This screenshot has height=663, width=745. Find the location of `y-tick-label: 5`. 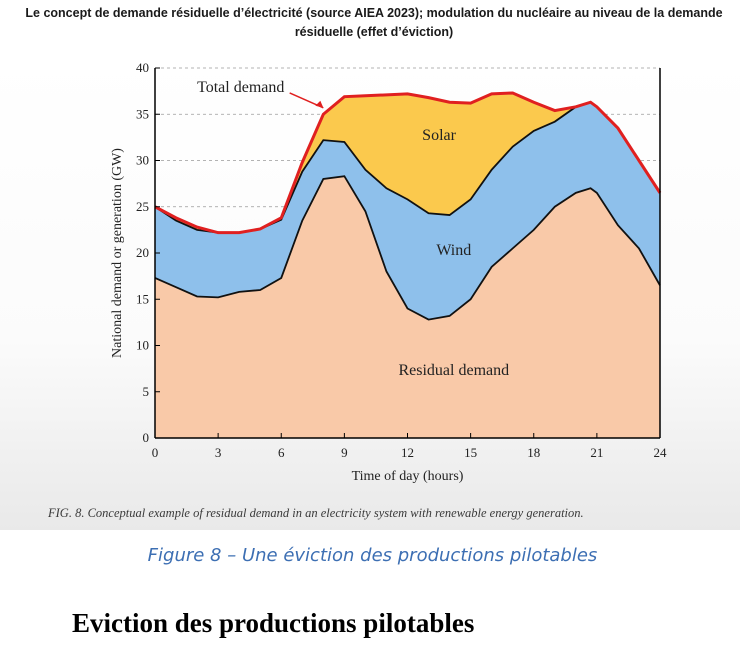

y-tick-label: 5 is located at coordinates (146, 391).